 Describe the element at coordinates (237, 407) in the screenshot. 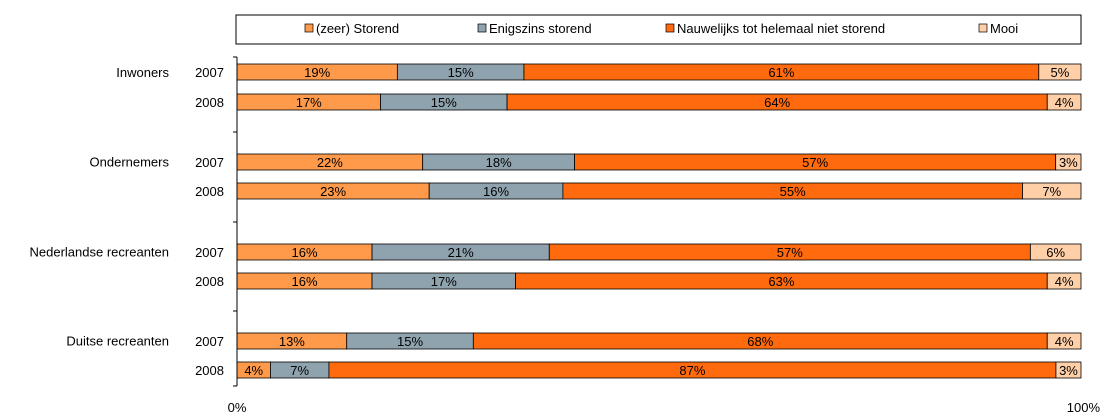

I see `x-tick-label-0: 0%` at that location.